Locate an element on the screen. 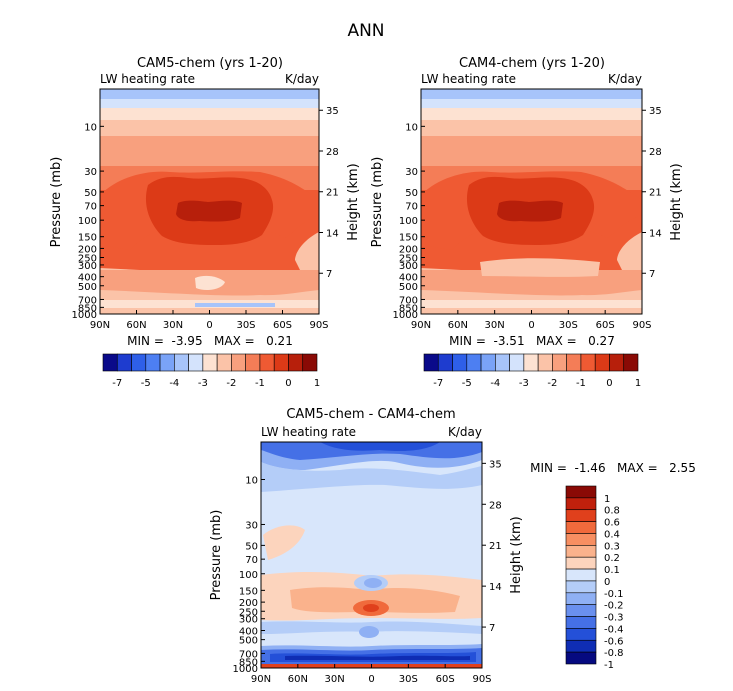 This screenshot has width=733, height=691. pressure-tick-label: 700 is located at coordinates (408, 300).